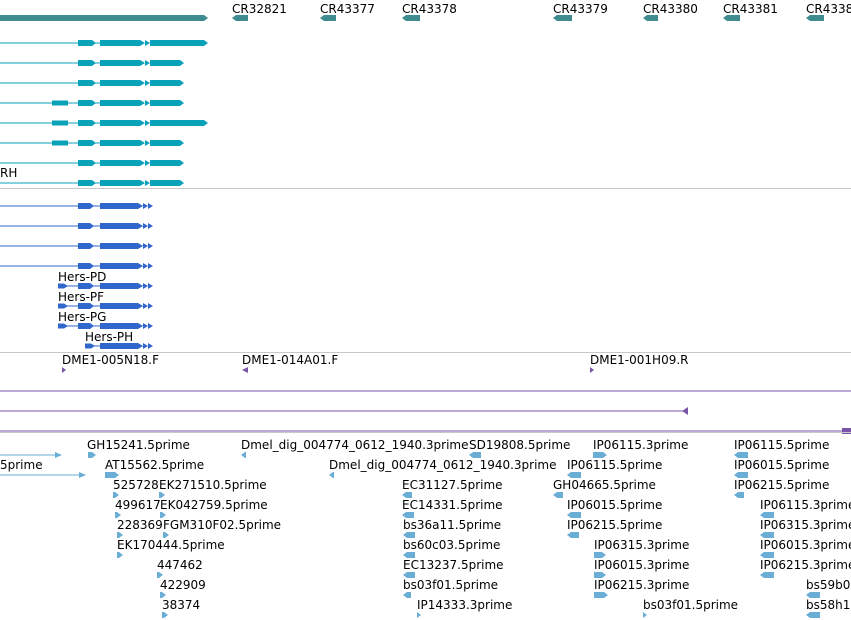 Image resolution: width=851 pixels, height=620 pixels. I want to click on est-label: 499617, so click(138, 505).